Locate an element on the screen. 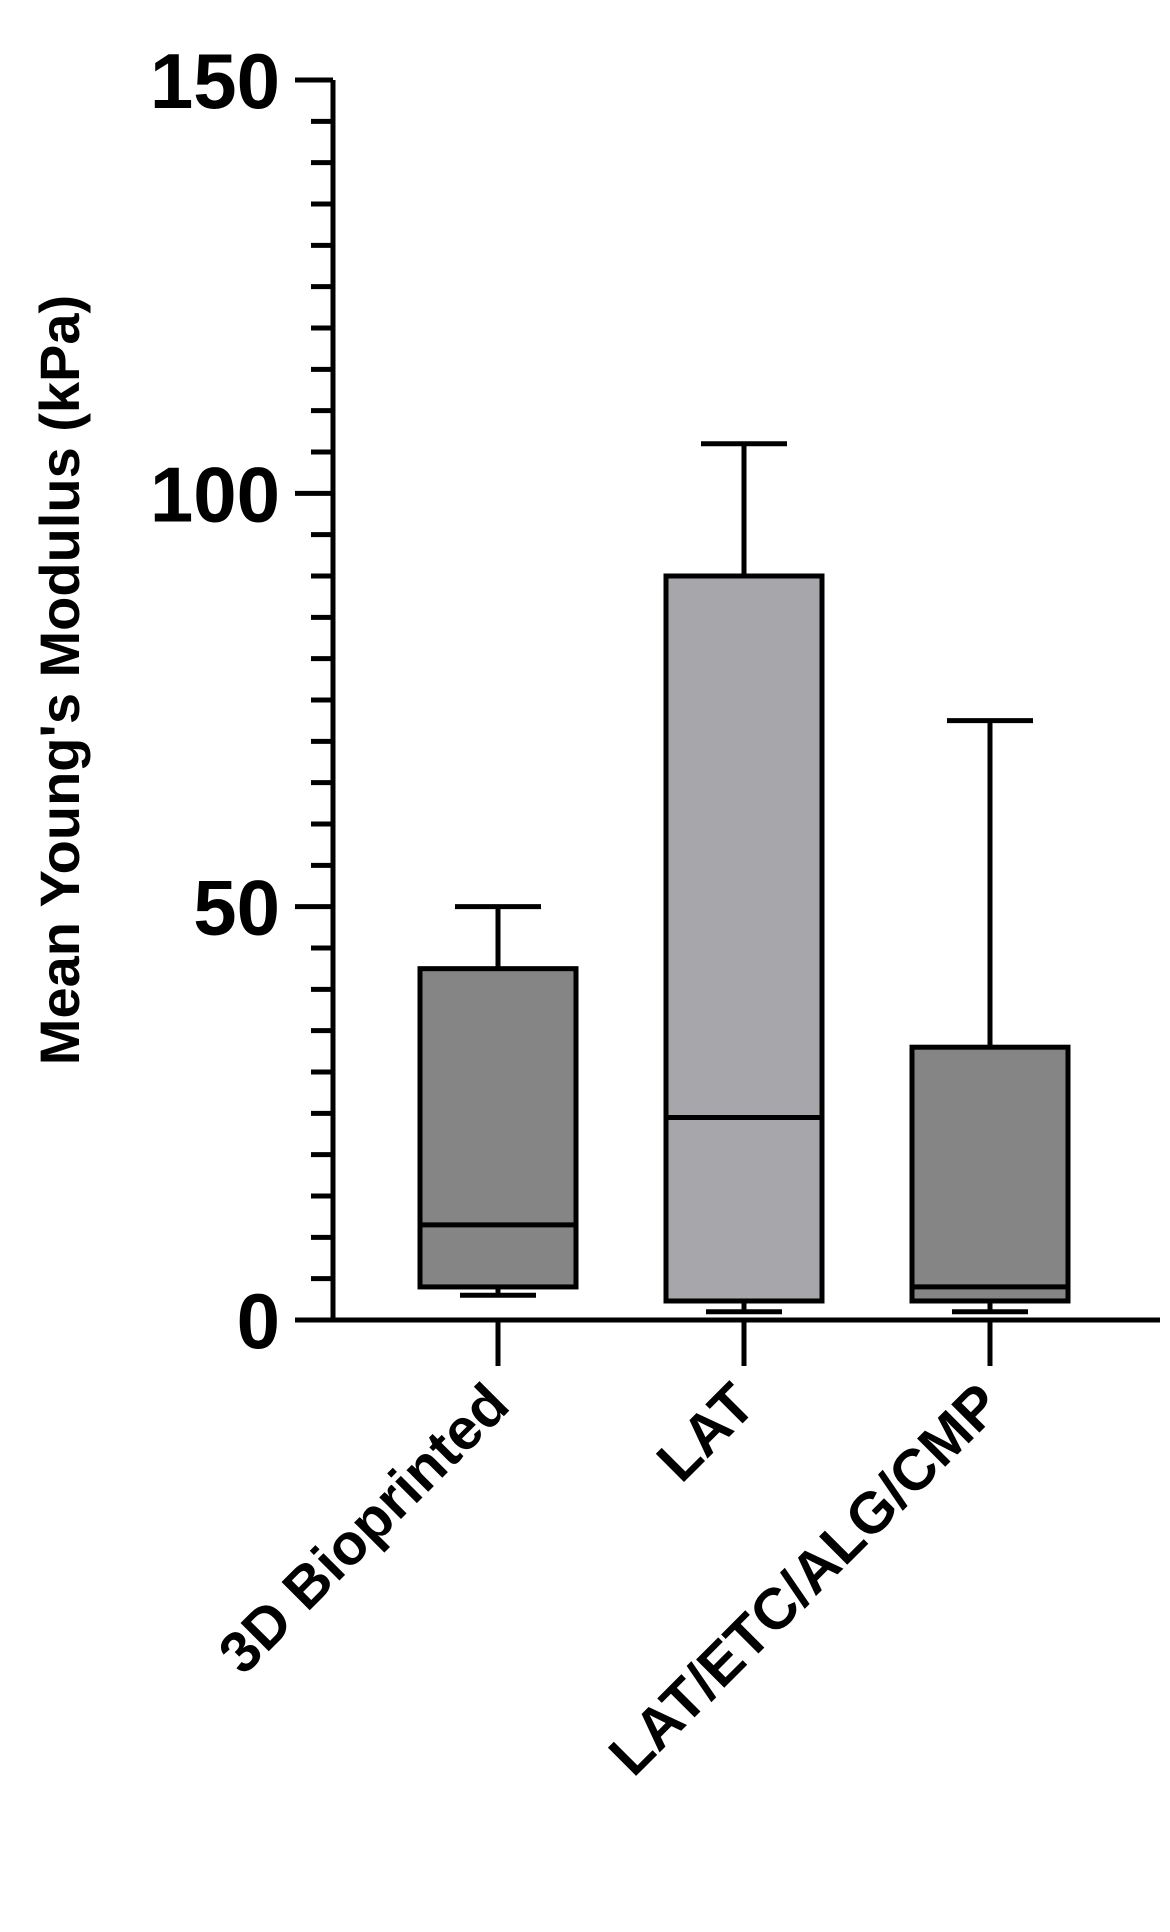  y-tick-label-150: 150 is located at coordinates (215, 81).